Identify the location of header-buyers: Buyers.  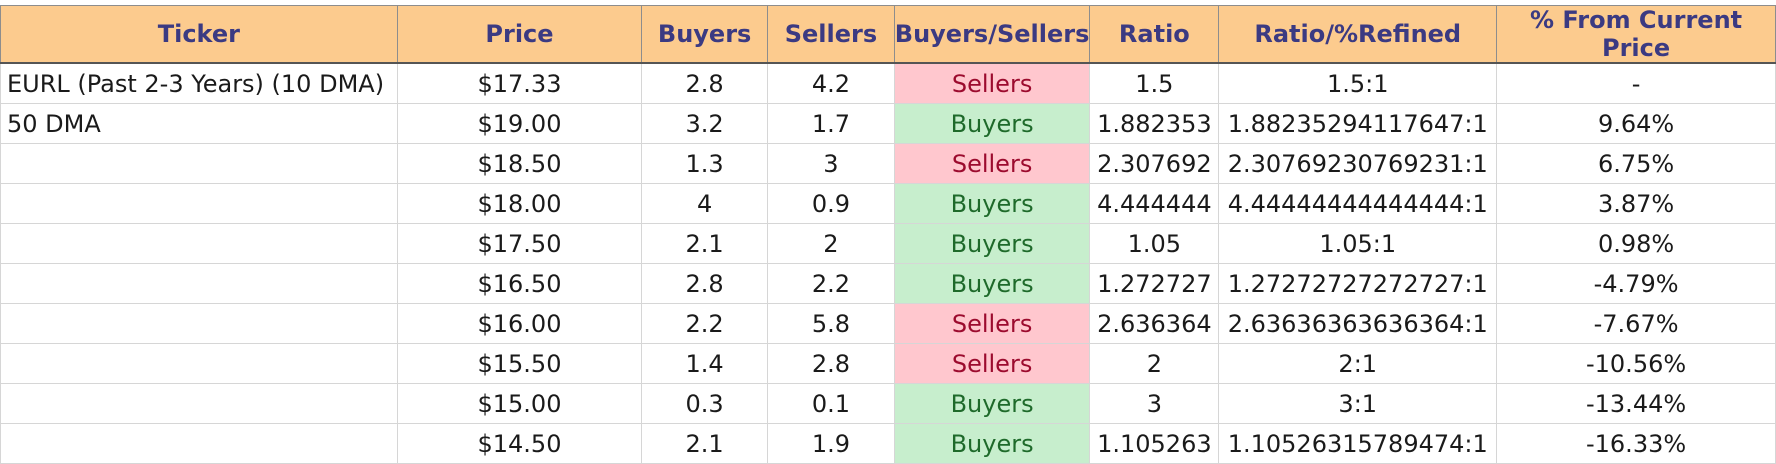
(705, 34).